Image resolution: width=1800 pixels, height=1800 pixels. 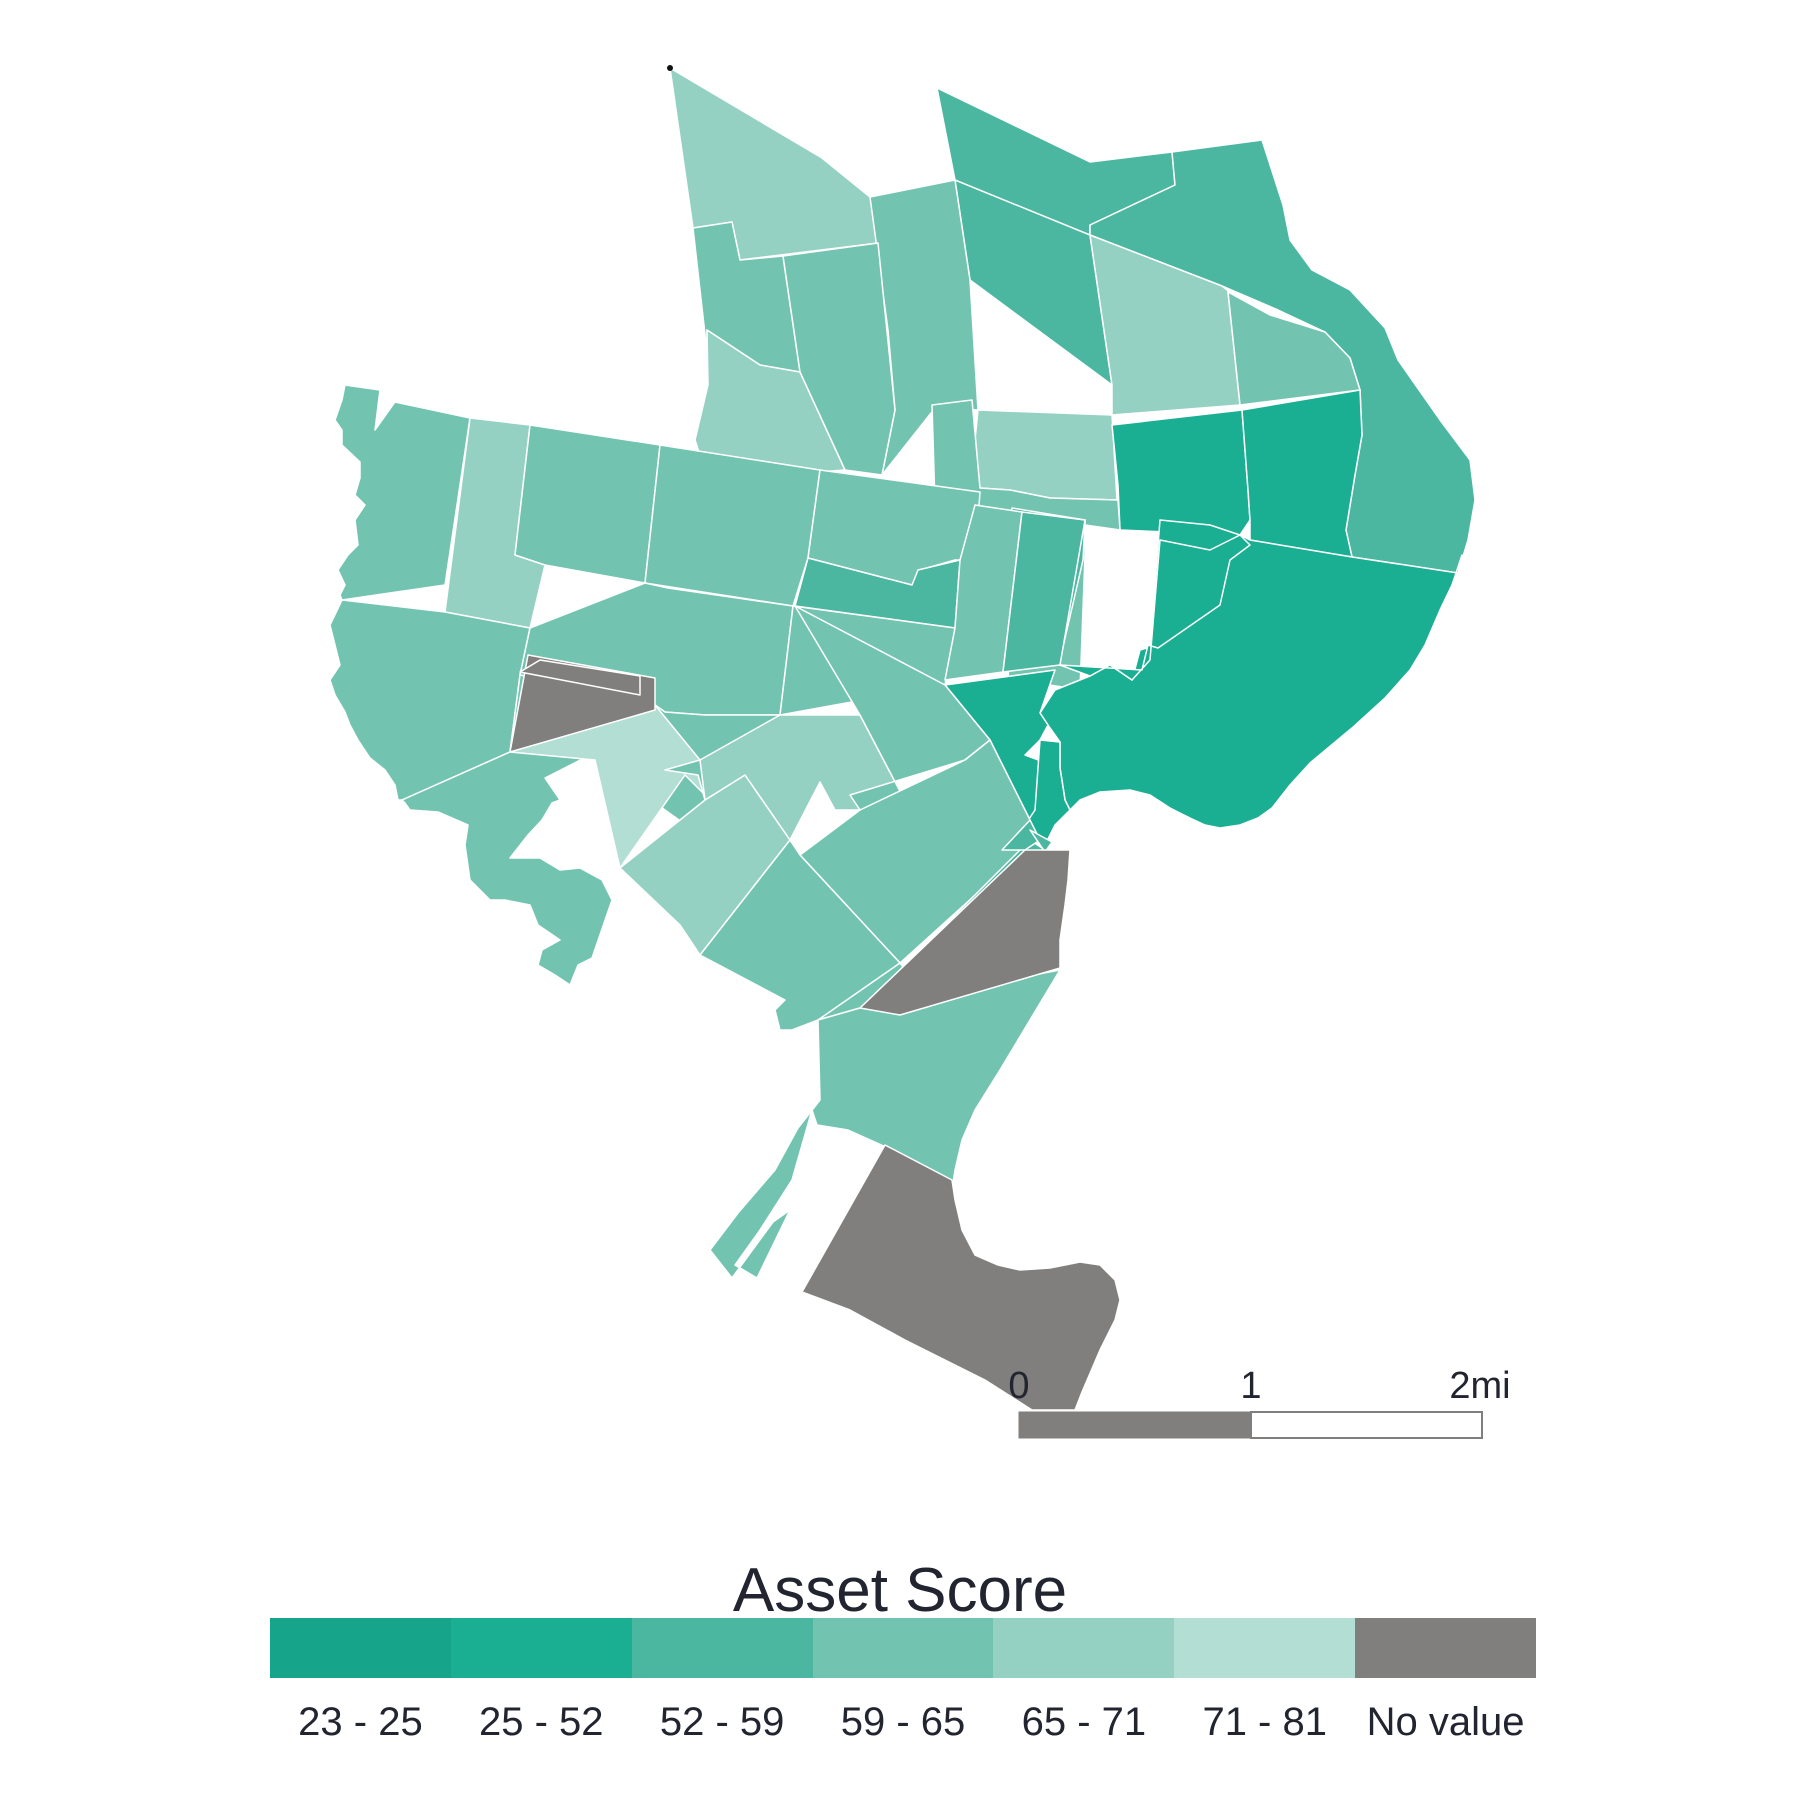 What do you see at coordinates (541, 1722) in the screenshot?
I see `legend-label: 25 - 52` at bounding box center [541, 1722].